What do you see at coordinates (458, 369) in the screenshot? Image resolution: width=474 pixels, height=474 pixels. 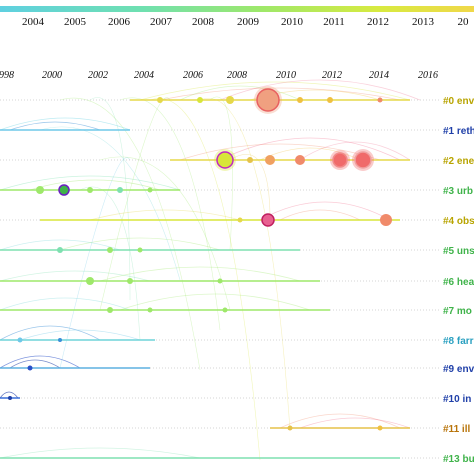 I see `cluster-label: #9 env` at bounding box center [458, 369].